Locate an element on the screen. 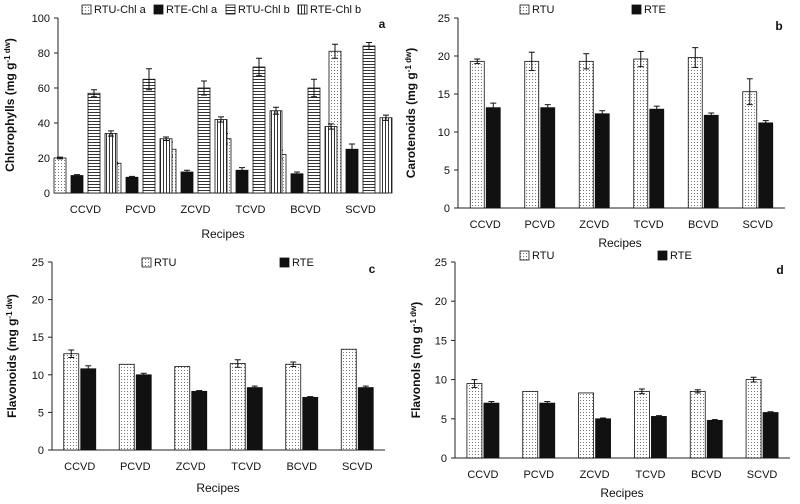 This screenshot has width=800, height=504. bar-rtu-chl-a-ccvd is located at coordinates (60, 175).